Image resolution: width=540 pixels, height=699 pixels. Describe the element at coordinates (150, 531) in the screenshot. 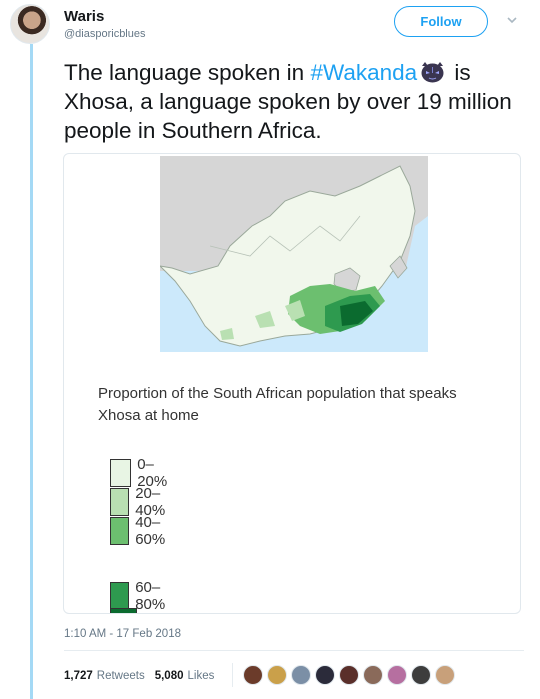

I see `legend-label: 40–60%` at that location.